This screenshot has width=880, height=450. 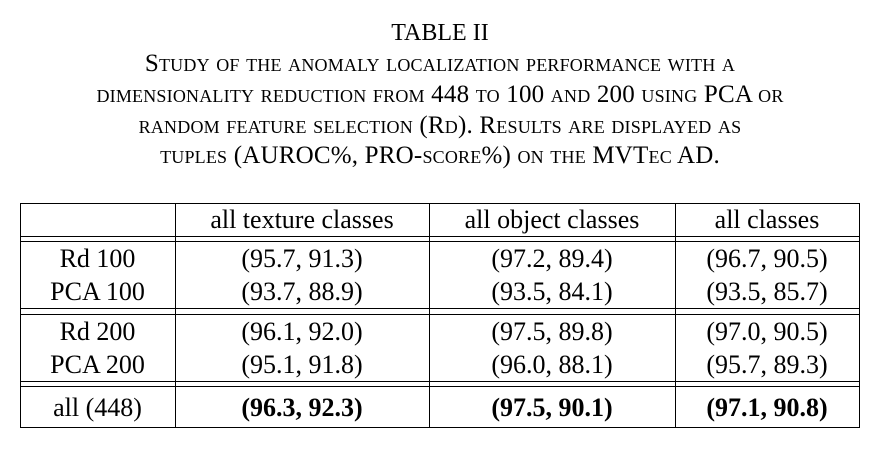 I want to click on row-label: PCA 200, so click(x=97, y=364).